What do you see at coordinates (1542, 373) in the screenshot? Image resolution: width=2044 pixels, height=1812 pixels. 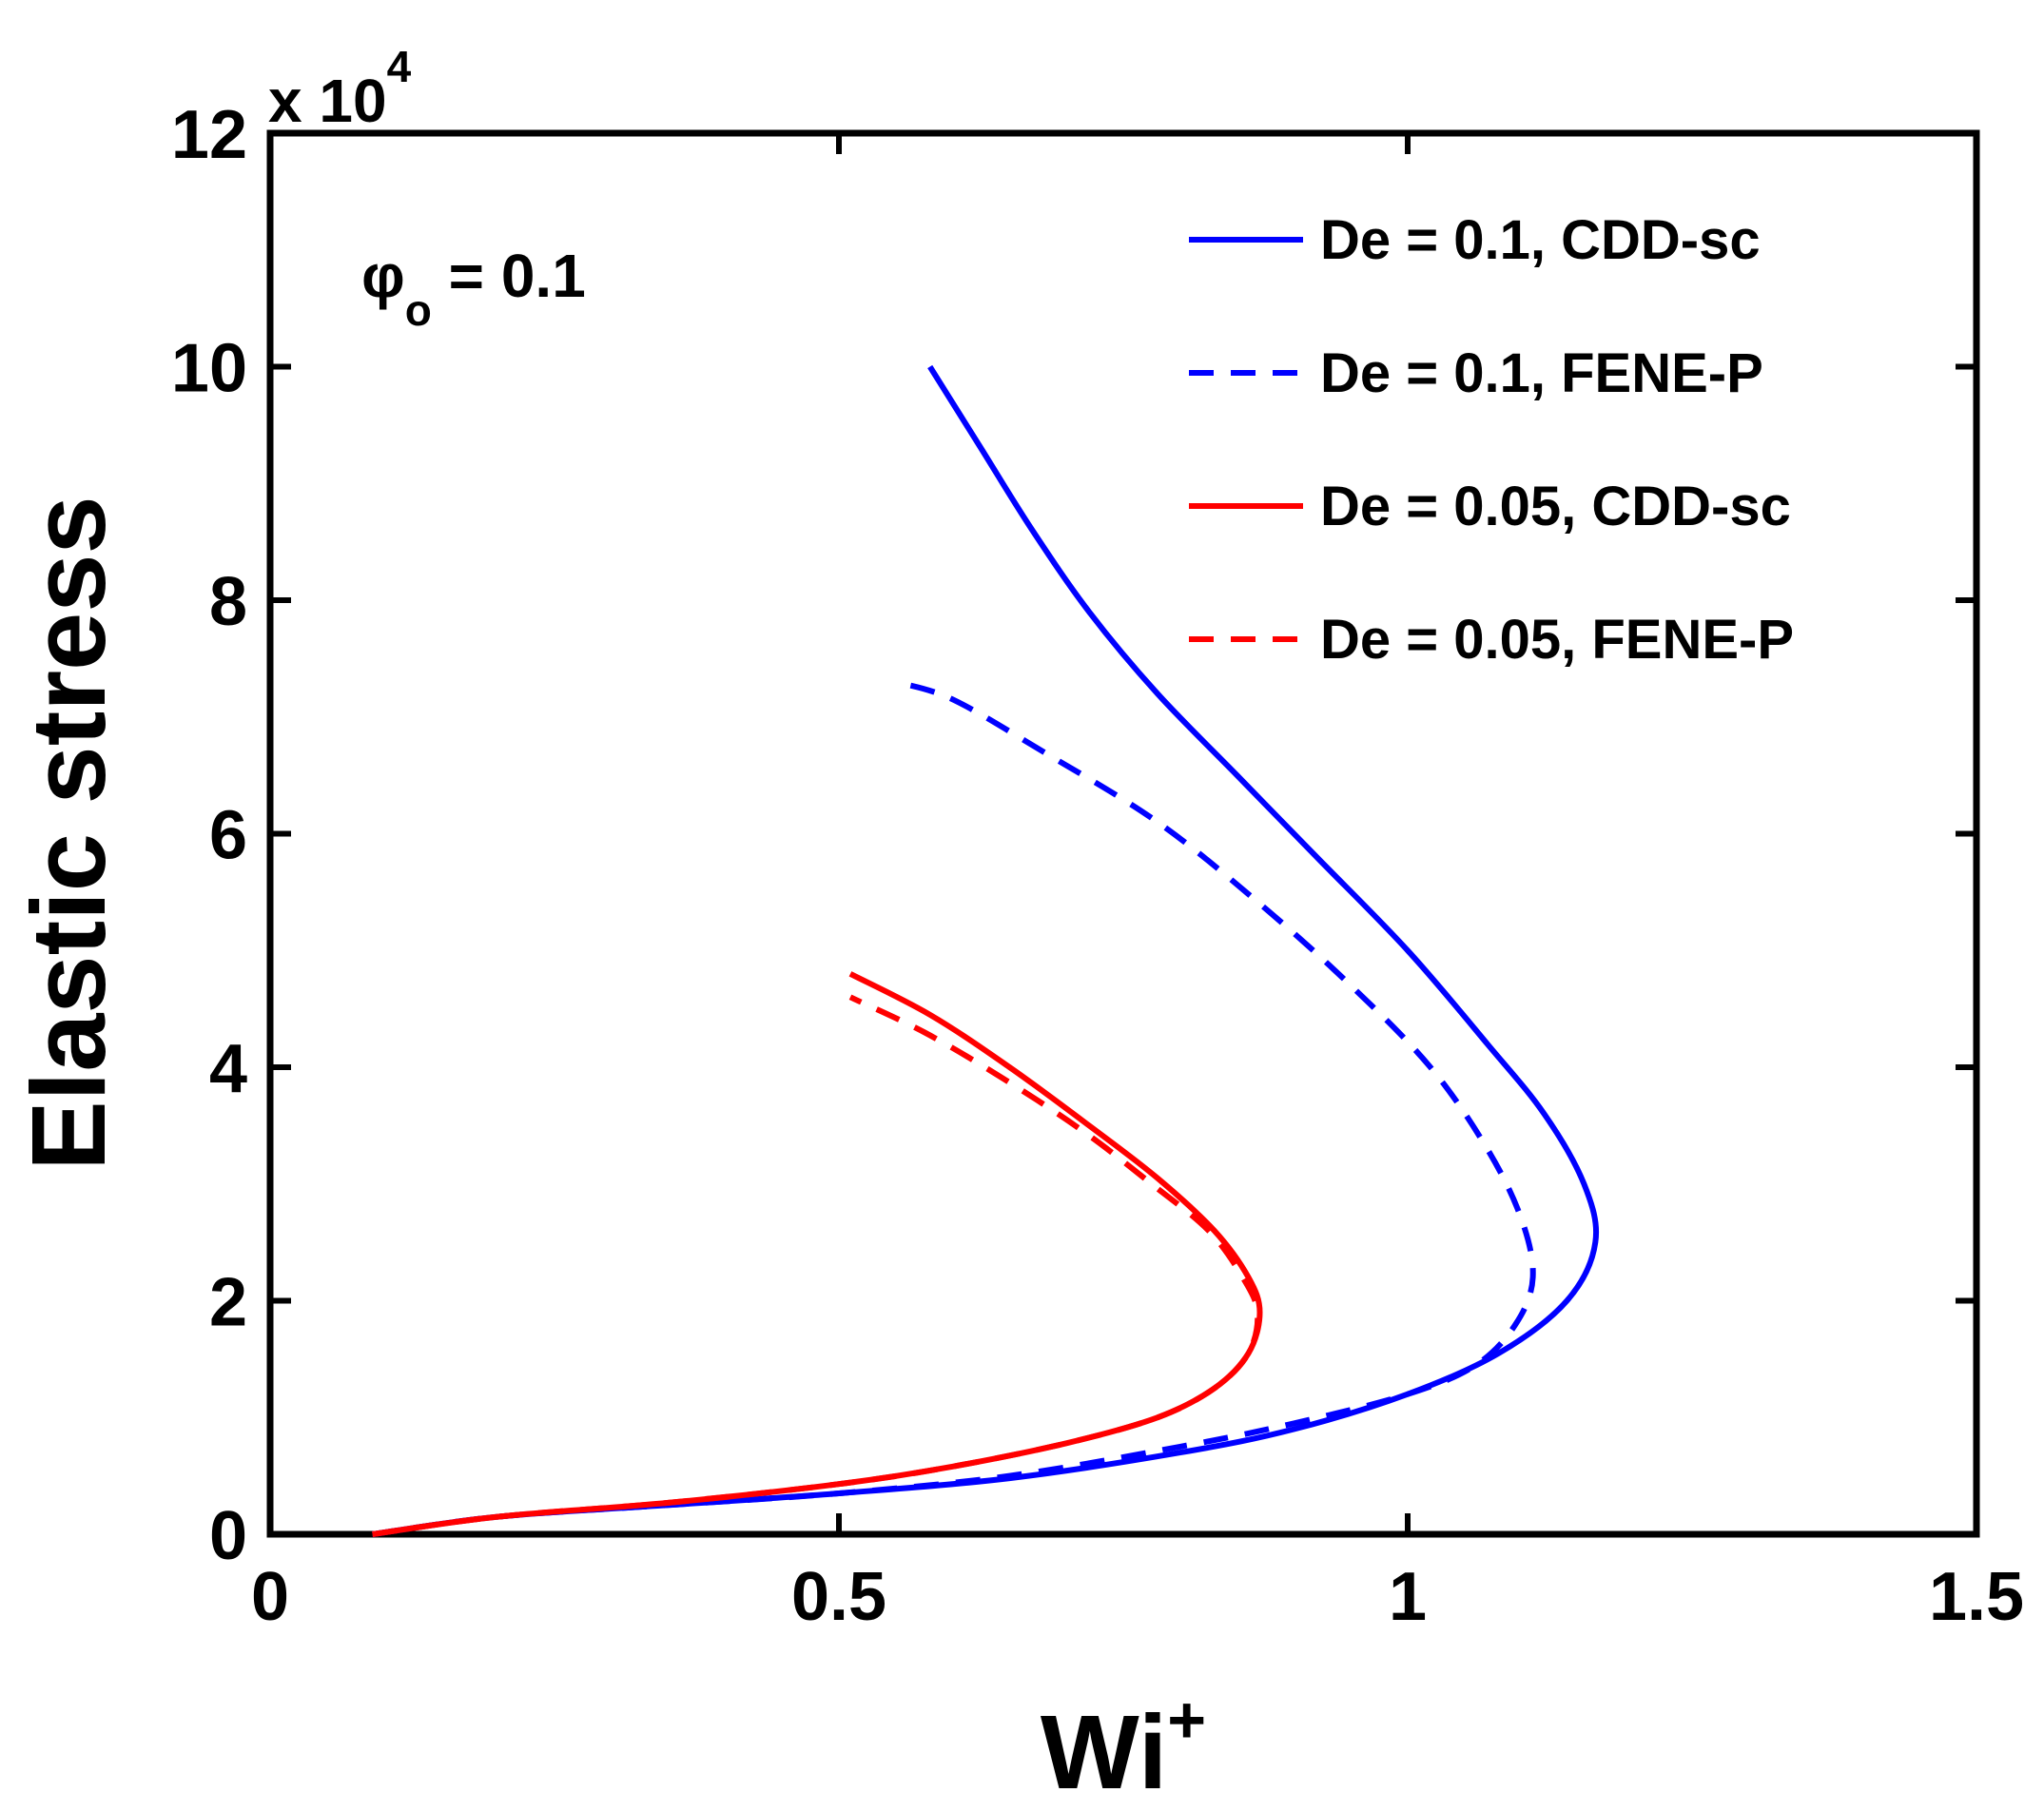 I see `legend-label-de-0-1-fene-p: De = 0.1, FENE-P` at bounding box center [1542, 373].